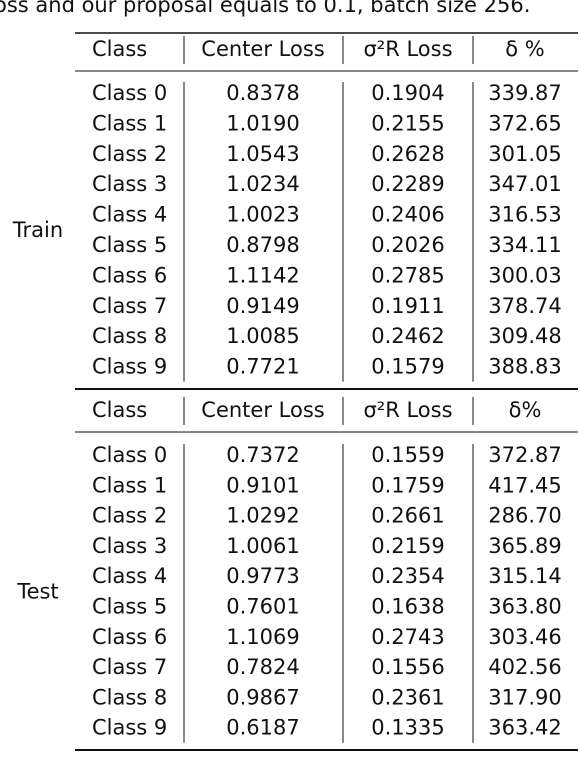 This screenshot has width=580, height=758. I want to click on cell: 0.1911, so click(407, 306).